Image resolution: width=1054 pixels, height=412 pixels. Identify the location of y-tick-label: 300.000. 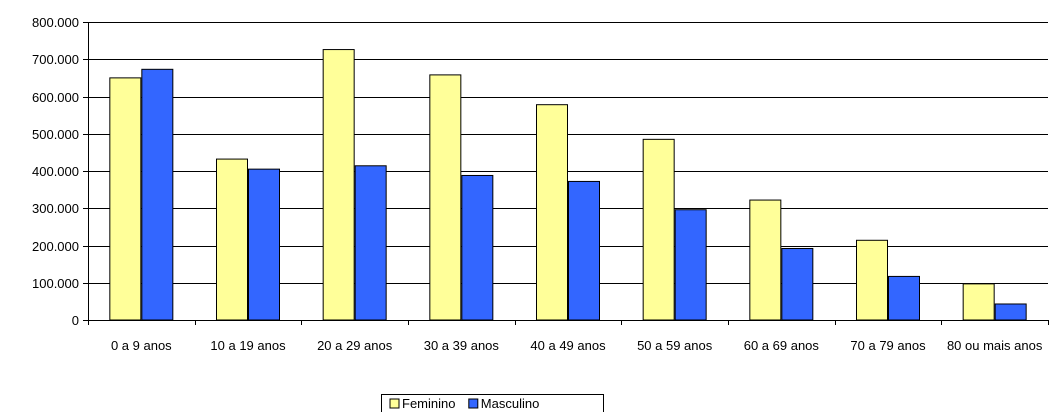
(55, 208).